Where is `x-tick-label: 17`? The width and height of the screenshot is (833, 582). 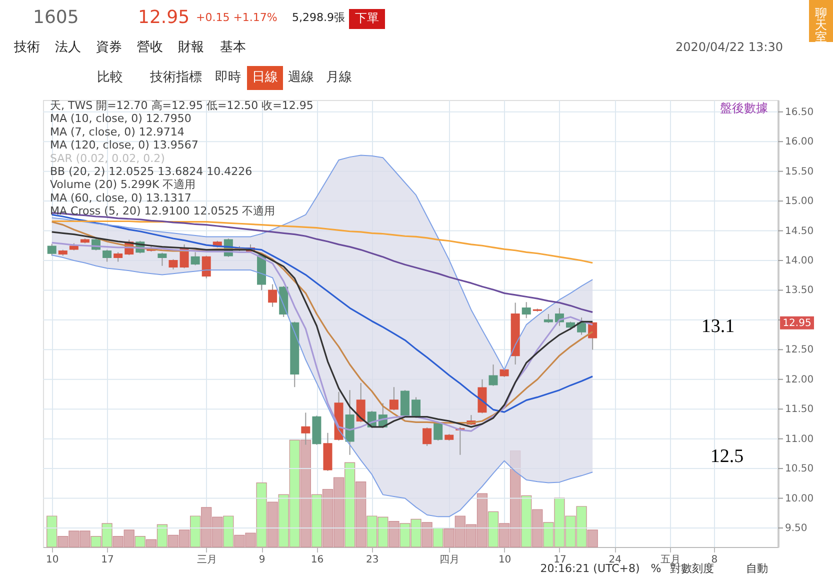
x-tick-label: 17 is located at coordinates (107, 560).